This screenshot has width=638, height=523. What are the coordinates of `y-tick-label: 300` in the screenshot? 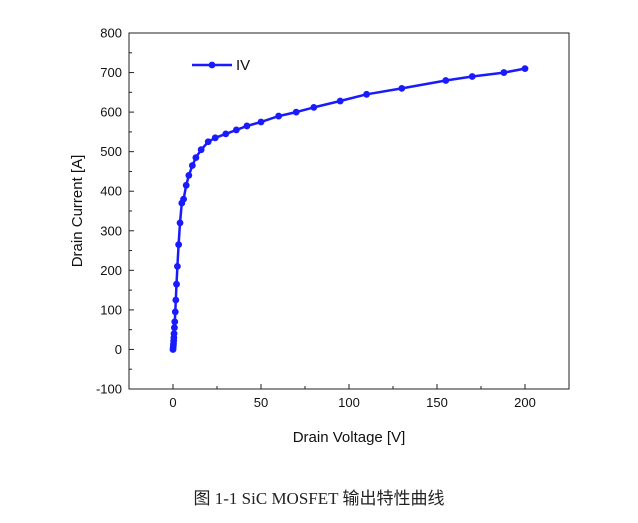 It's located at (111, 230).